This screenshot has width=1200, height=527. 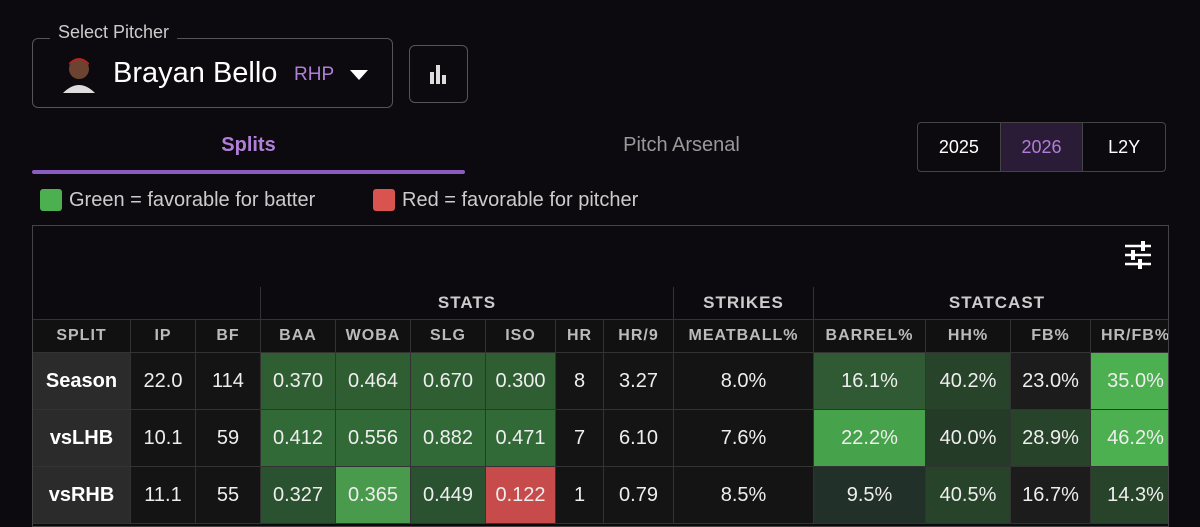 I want to click on settings-icon, so click(x=1138, y=255).